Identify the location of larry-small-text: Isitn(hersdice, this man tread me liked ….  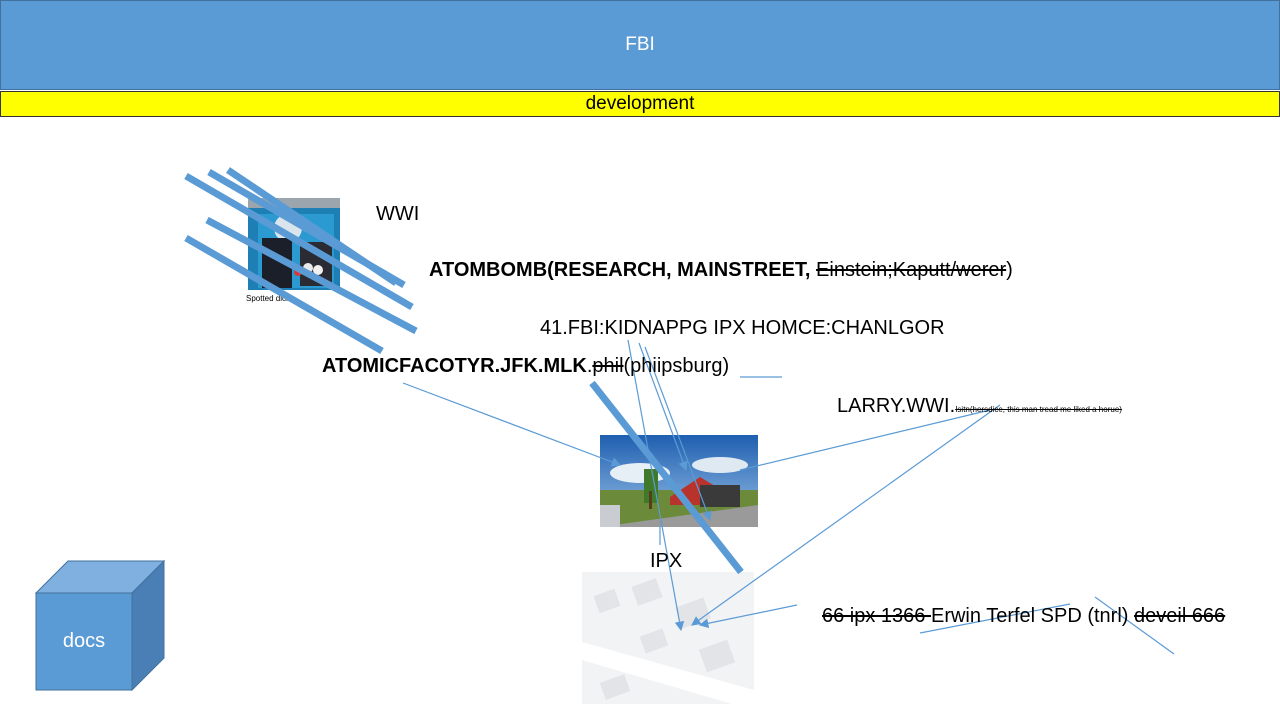
(1038, 409).